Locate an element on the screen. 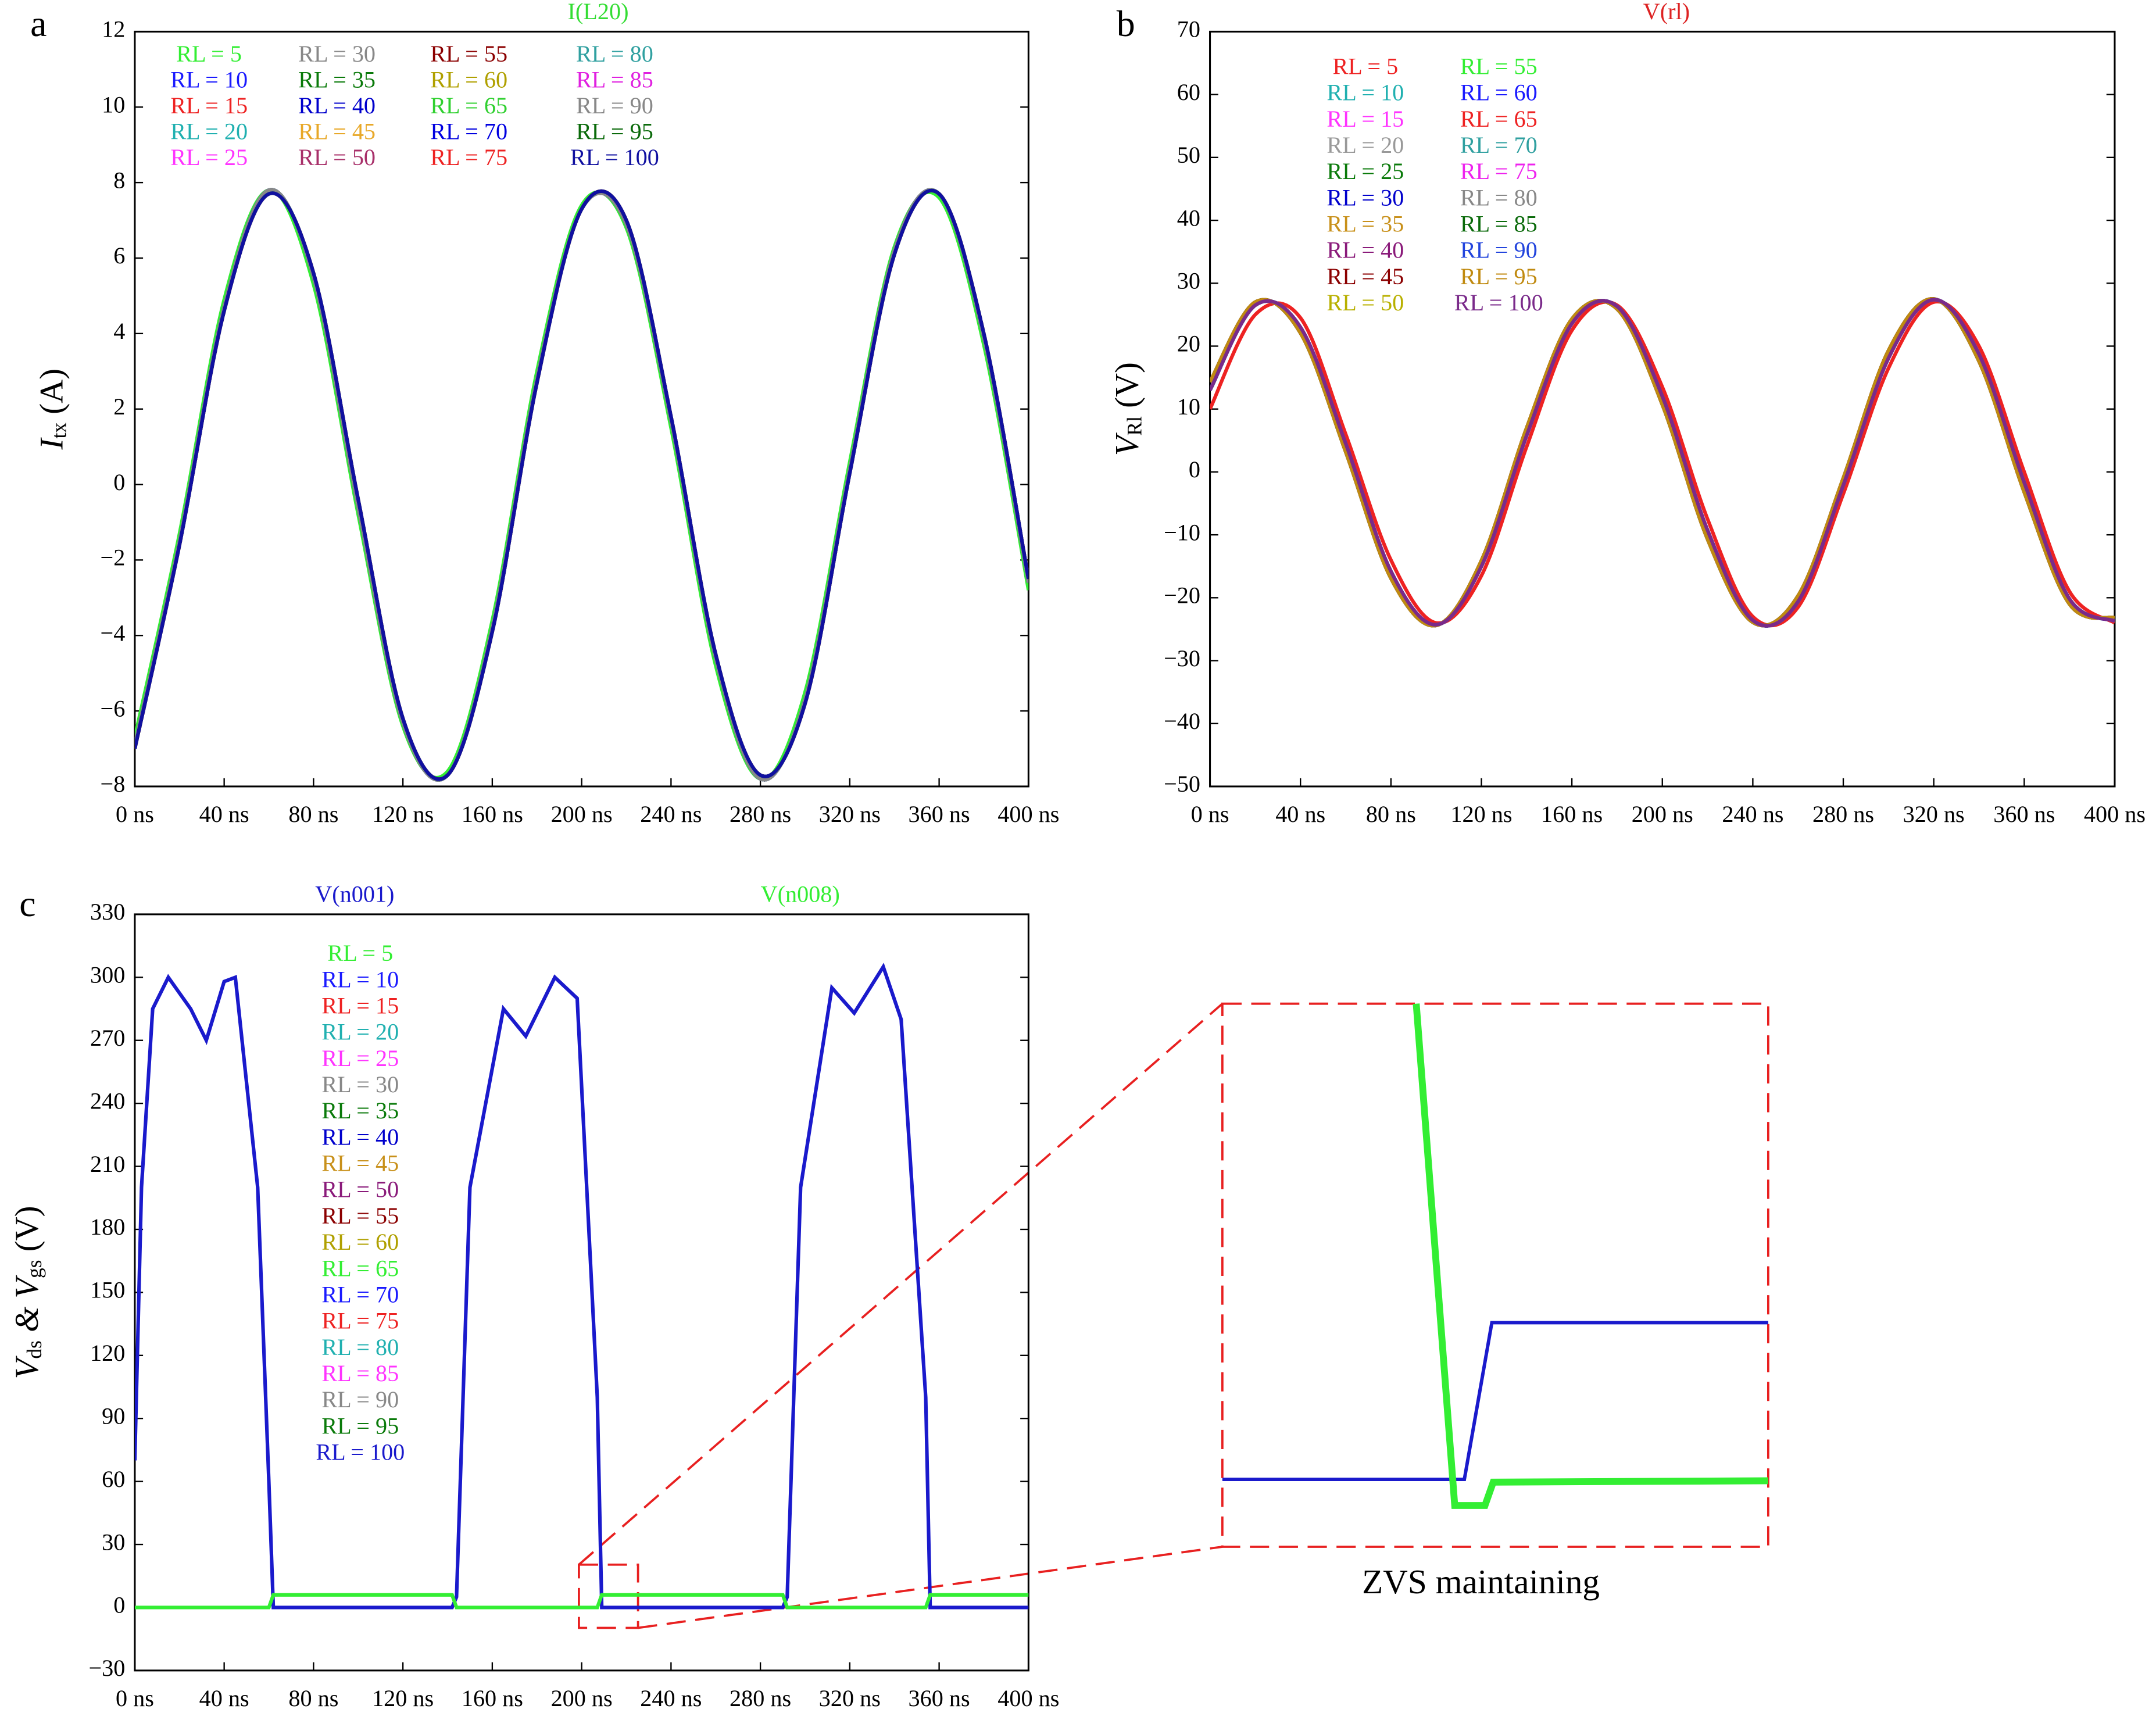 The image size is (2156, 1720). y-tick-label: 300 is located at coordinates (107, 975).